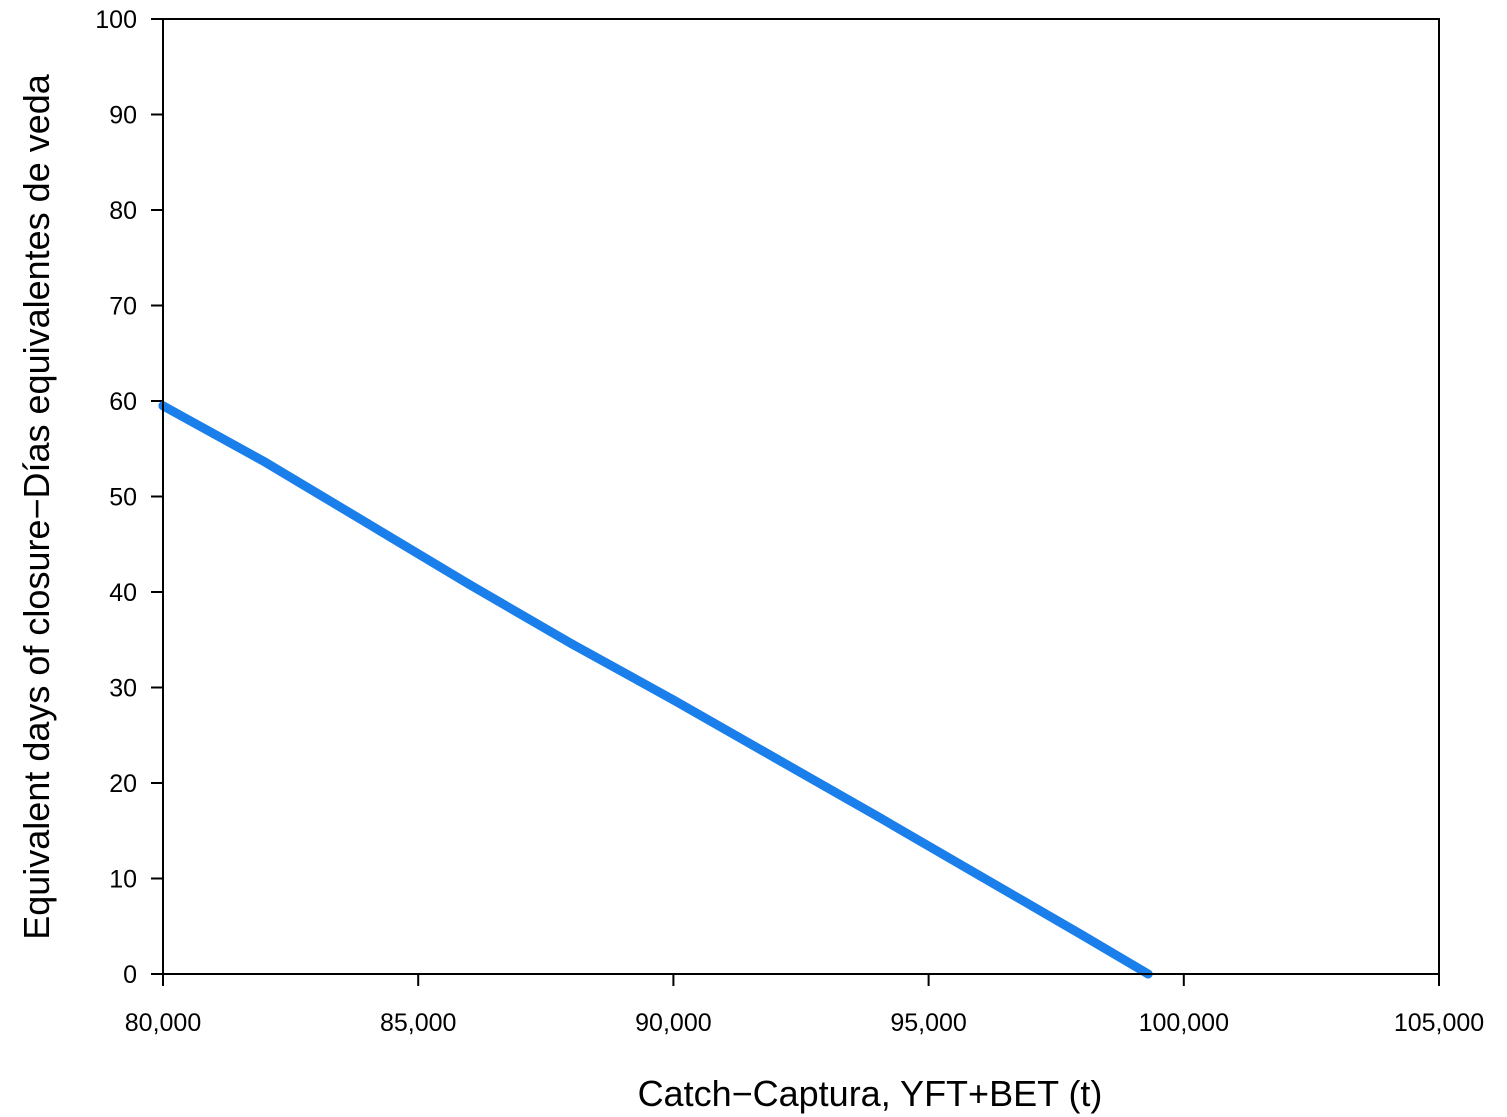 The image size is (1507, 1117). What do you see at coordinates (123, 784) in the screenshot?
I see `y-tick-label: 20` at bounding box center [123, 784].